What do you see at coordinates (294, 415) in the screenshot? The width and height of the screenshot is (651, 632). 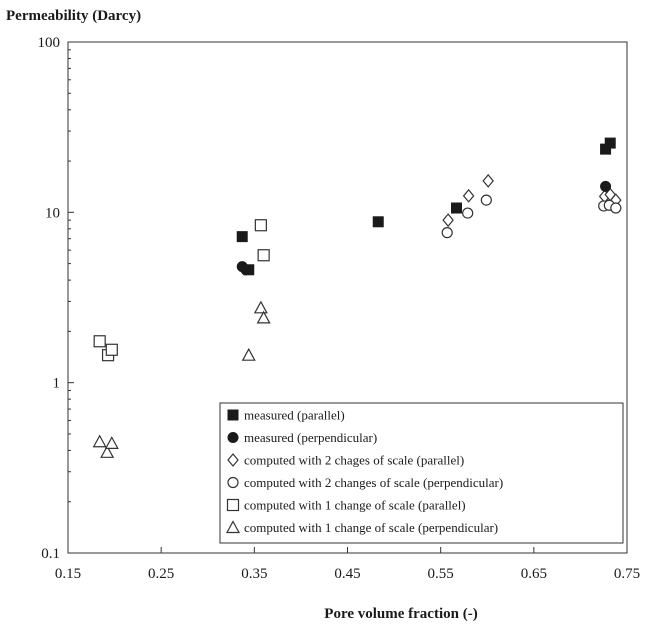 I see `legend-label: measured (parallel)` at bounding box center [294, 415].